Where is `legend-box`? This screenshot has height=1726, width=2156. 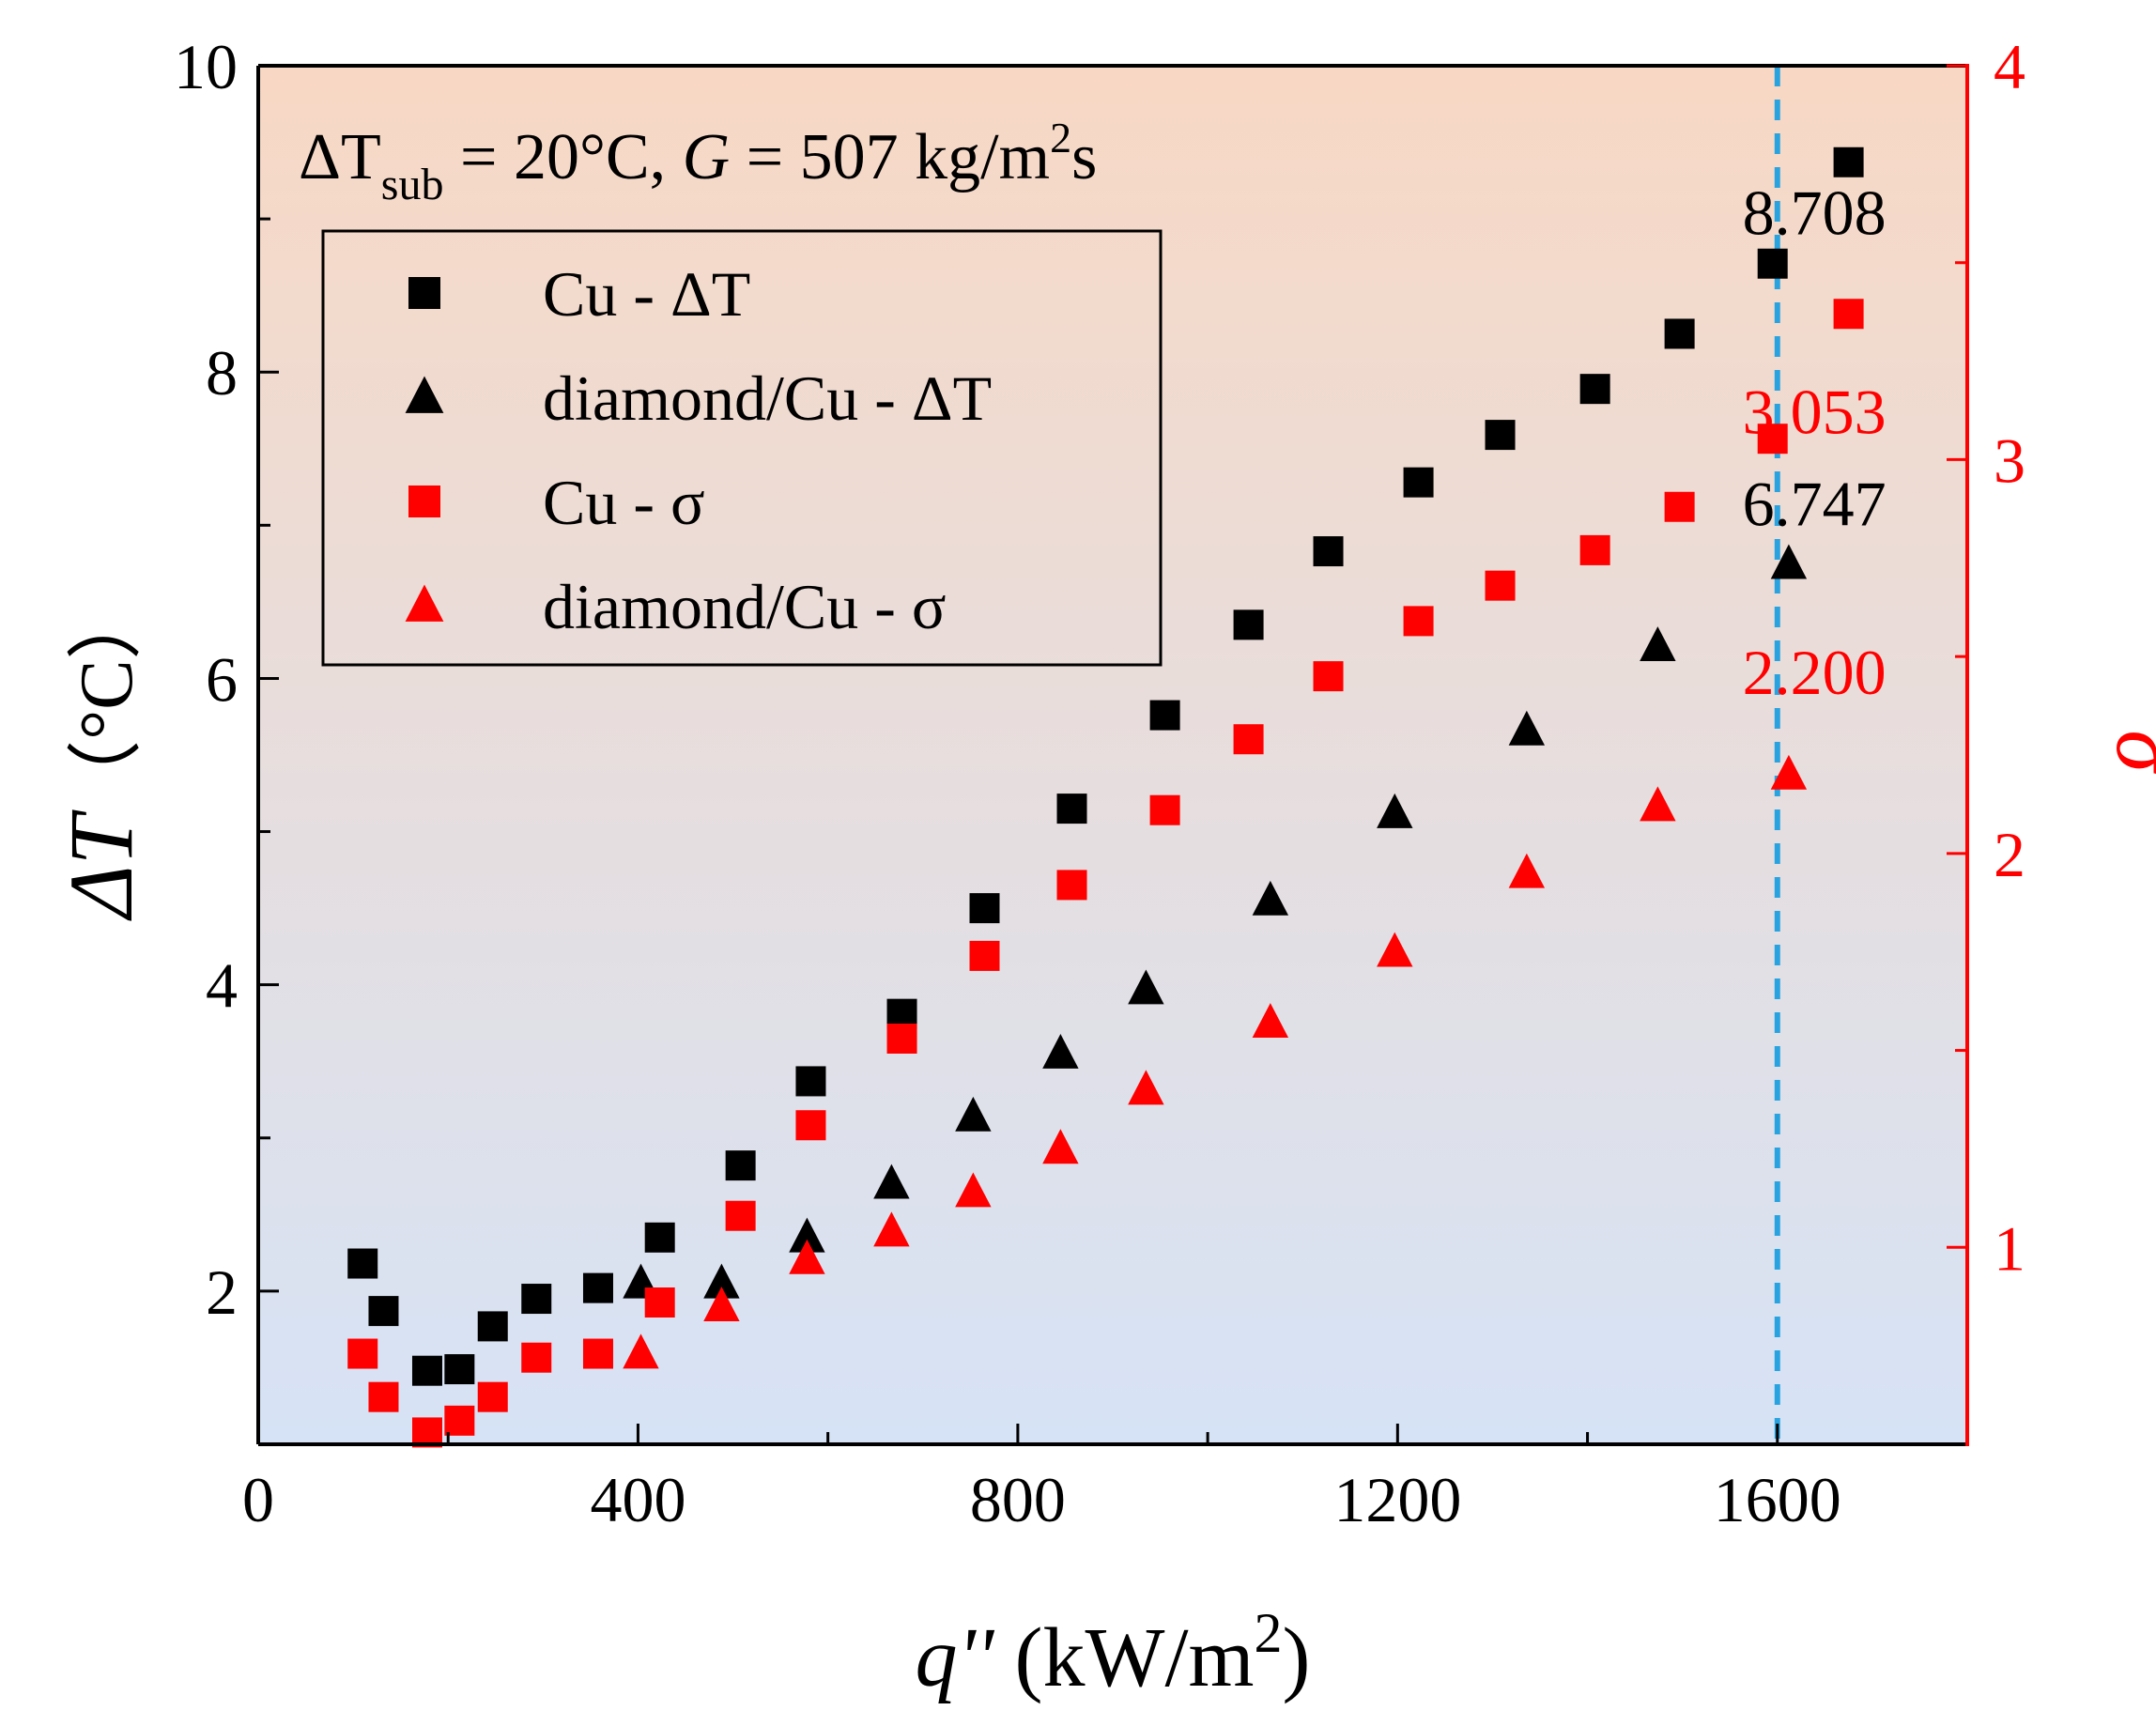
legend-box is located at coordinates (742, 448).